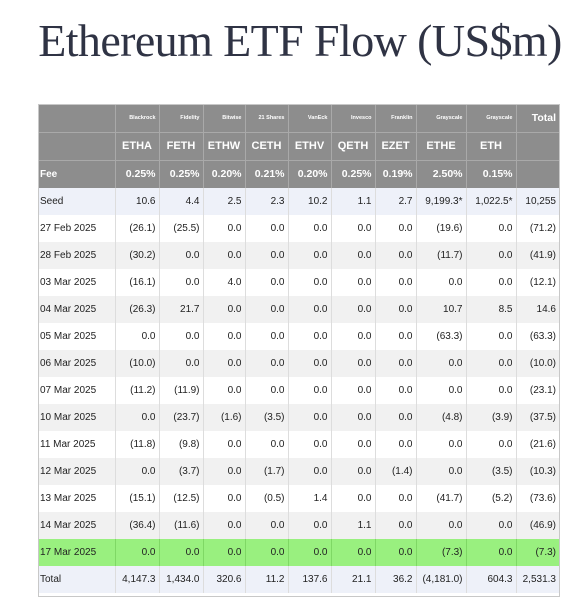  What do you see at coordinates (137, 390) in the screenshot?
I see `flow-cell: (11.2)` at bounding box center [137, 390].